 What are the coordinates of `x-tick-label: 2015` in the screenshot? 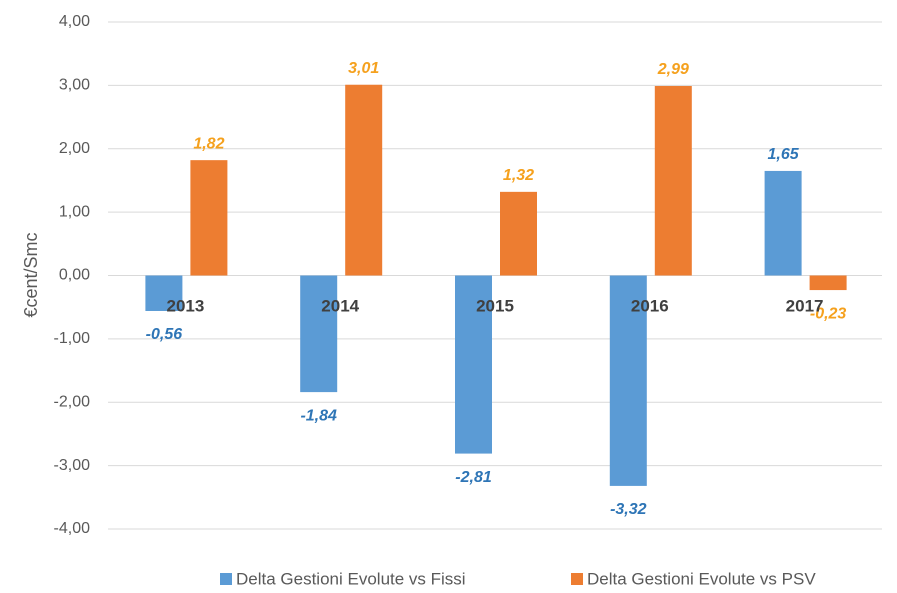 It's located at (495, 305).